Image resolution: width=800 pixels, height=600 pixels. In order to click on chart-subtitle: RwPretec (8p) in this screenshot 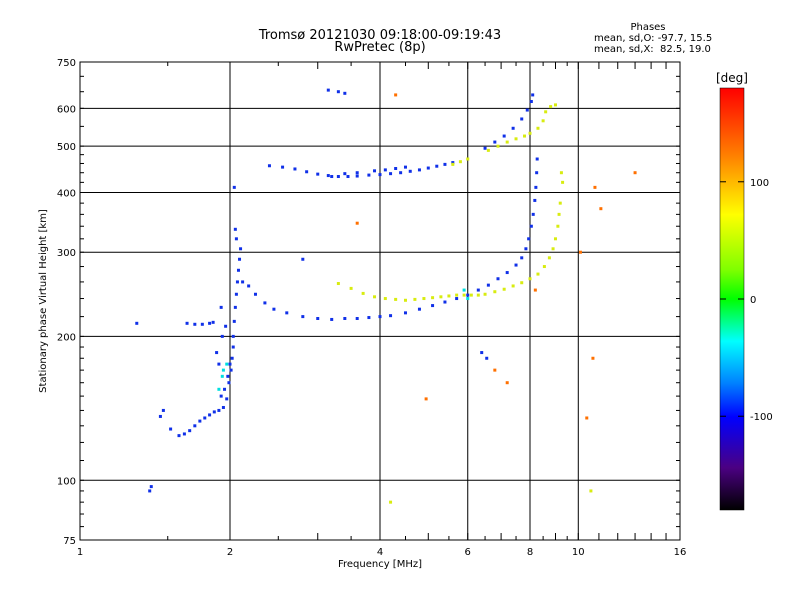, I will do `click(380, 47)`.